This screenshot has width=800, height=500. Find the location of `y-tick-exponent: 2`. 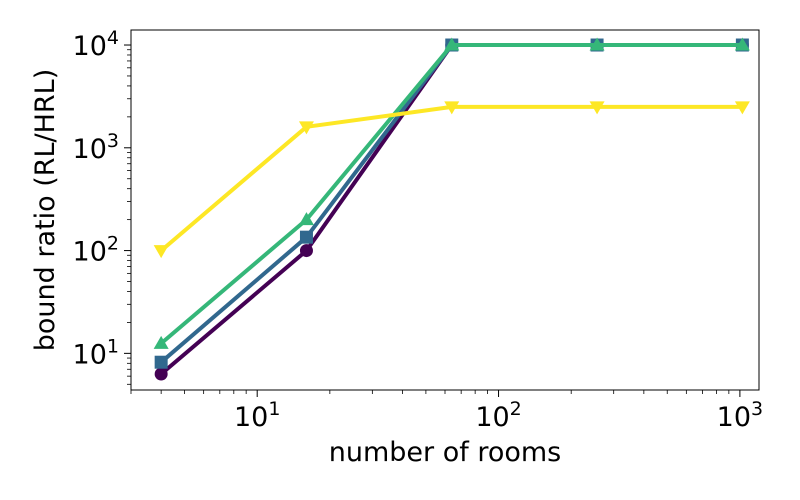

y-tick-exponent: 2 is located at coordinates (113, 244).